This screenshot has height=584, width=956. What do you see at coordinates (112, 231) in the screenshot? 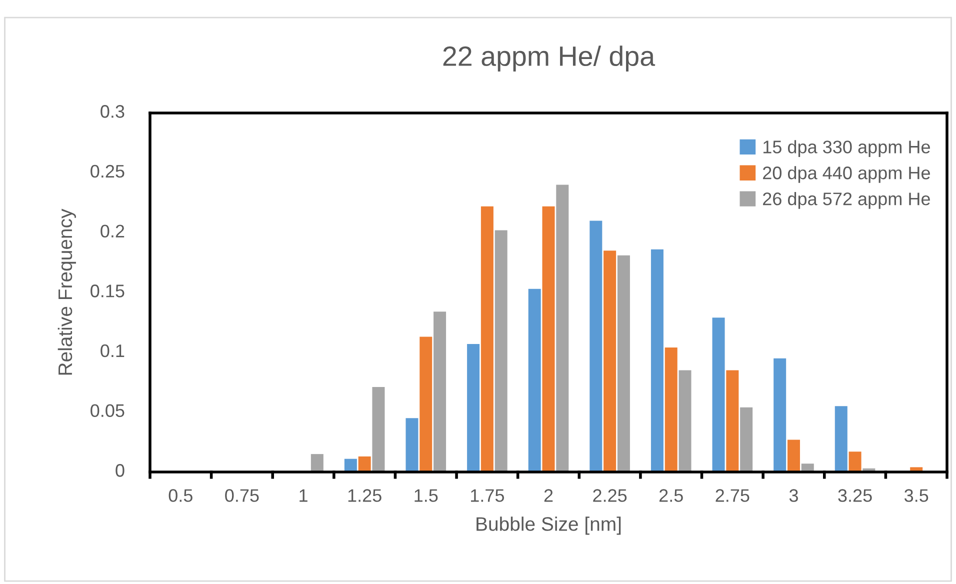
I see `y-tick-label: 0.2` at bounding box center [112, 231].